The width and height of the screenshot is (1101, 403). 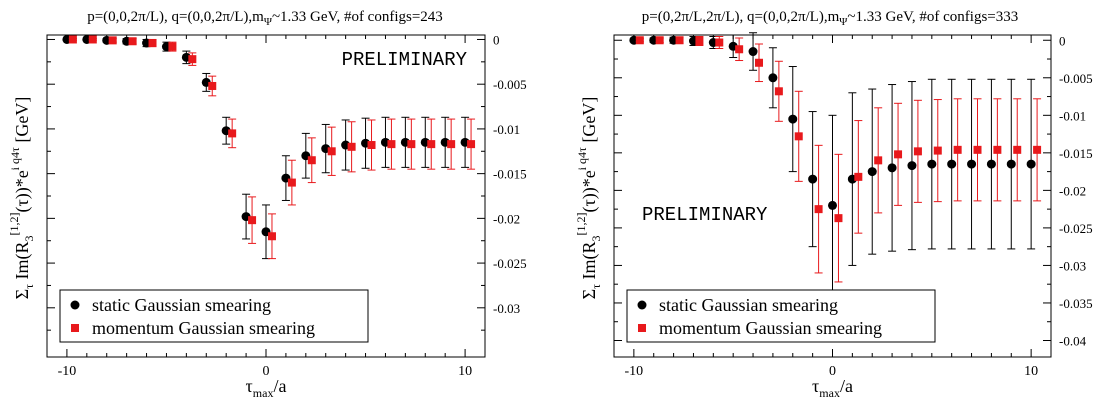 I want to click on y-tick-label: -0.015, so click(x=510, y=174).